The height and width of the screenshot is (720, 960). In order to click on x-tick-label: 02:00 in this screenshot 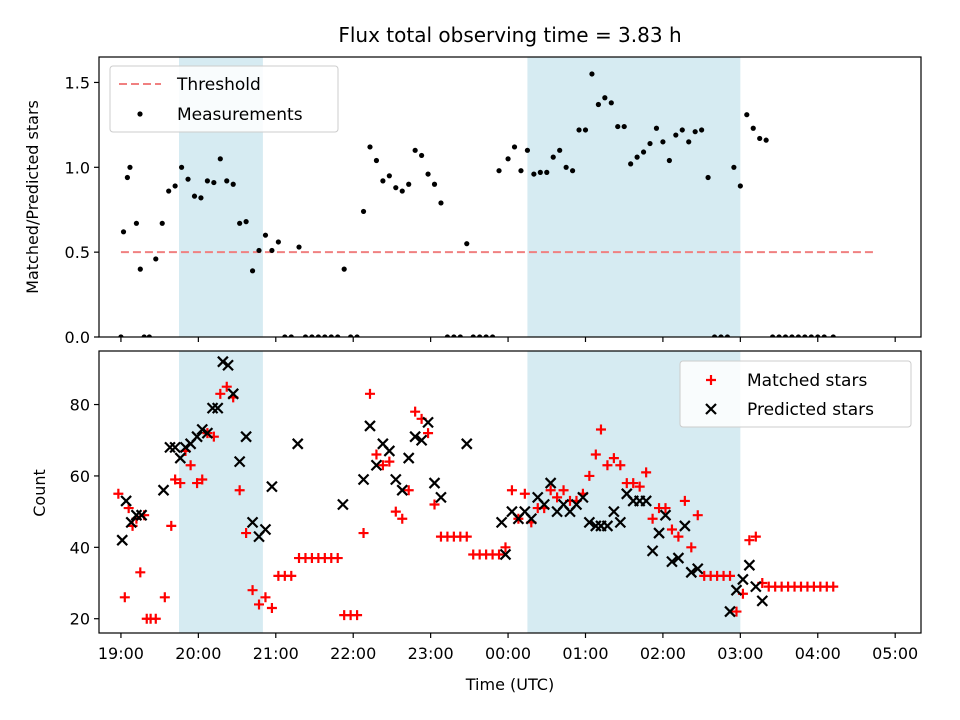, I will do `click(663, 653)`.